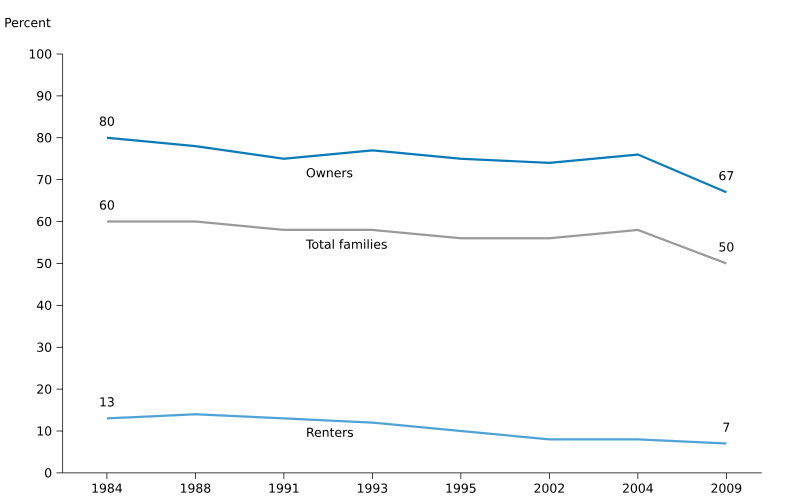 This screenshot has width=806, height=503. I want to click on series-label: Total families, so click(346, 244).